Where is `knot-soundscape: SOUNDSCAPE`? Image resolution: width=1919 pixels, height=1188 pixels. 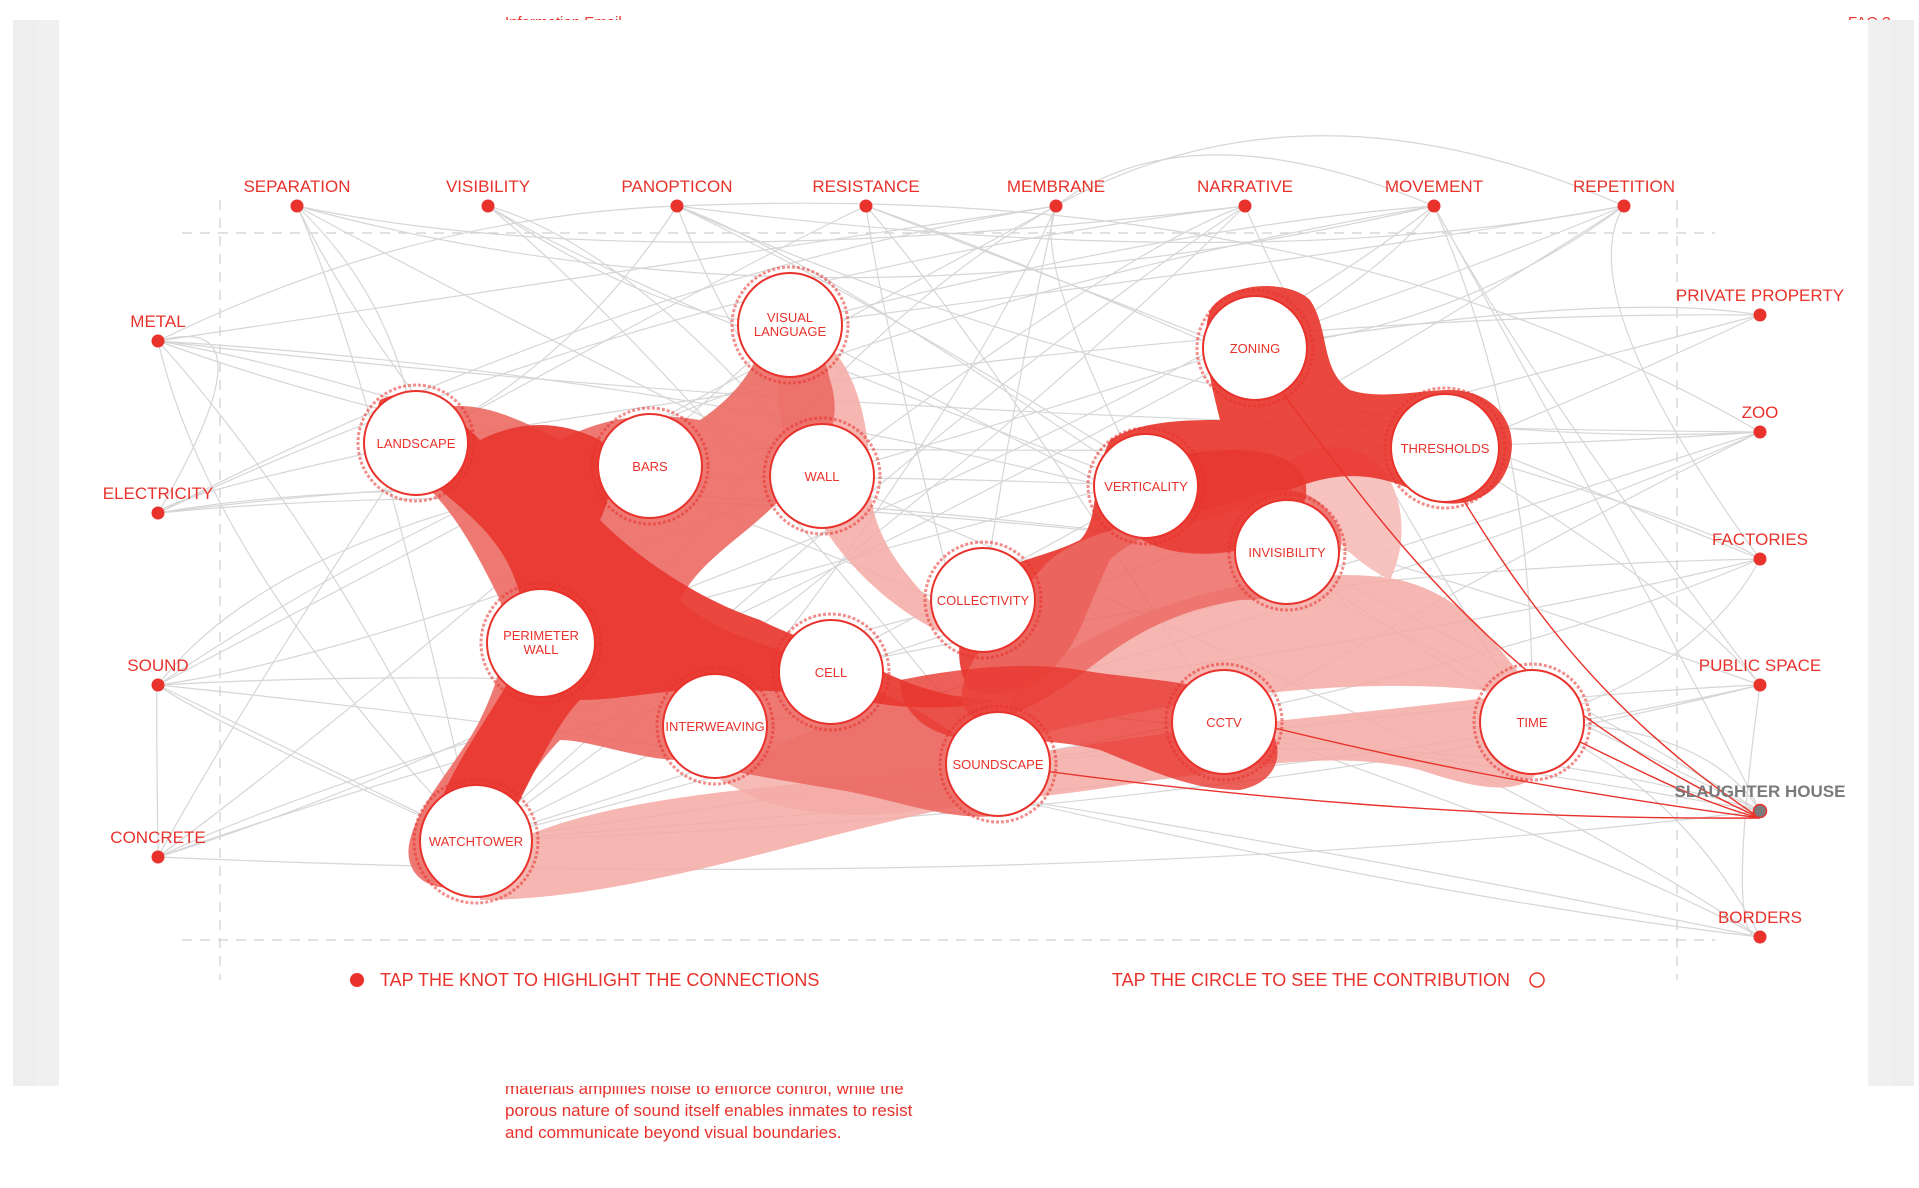 knot-soundscape: SOUNDSCAPE is located at coordinates (998, 764).